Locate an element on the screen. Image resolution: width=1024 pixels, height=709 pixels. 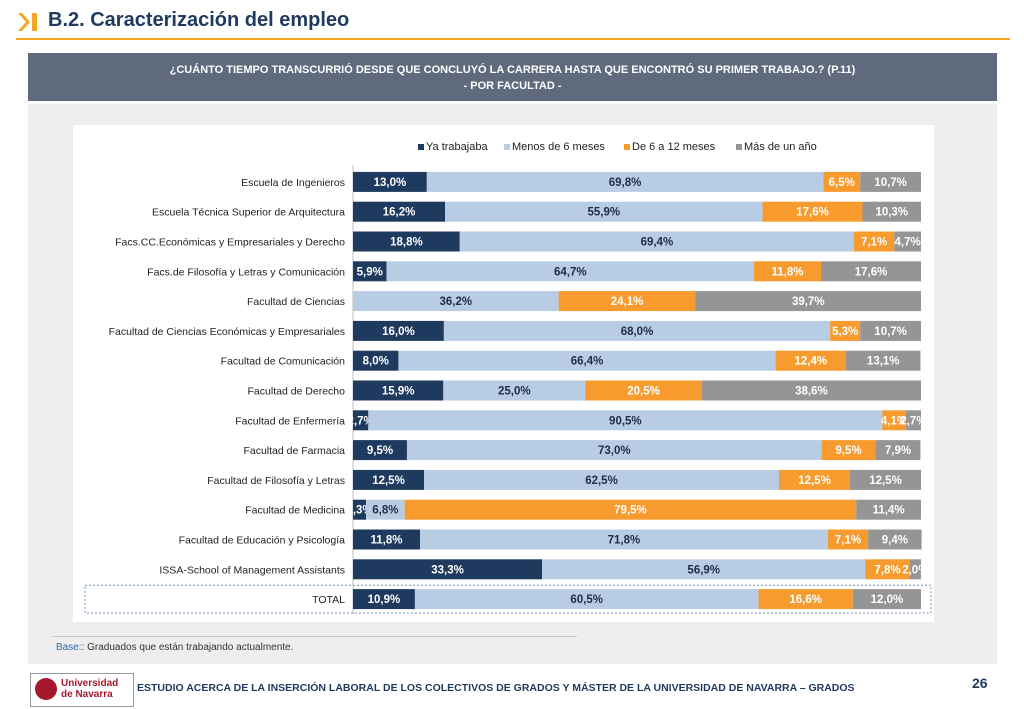
base-label: Base: is located at coordinates (69, 647).